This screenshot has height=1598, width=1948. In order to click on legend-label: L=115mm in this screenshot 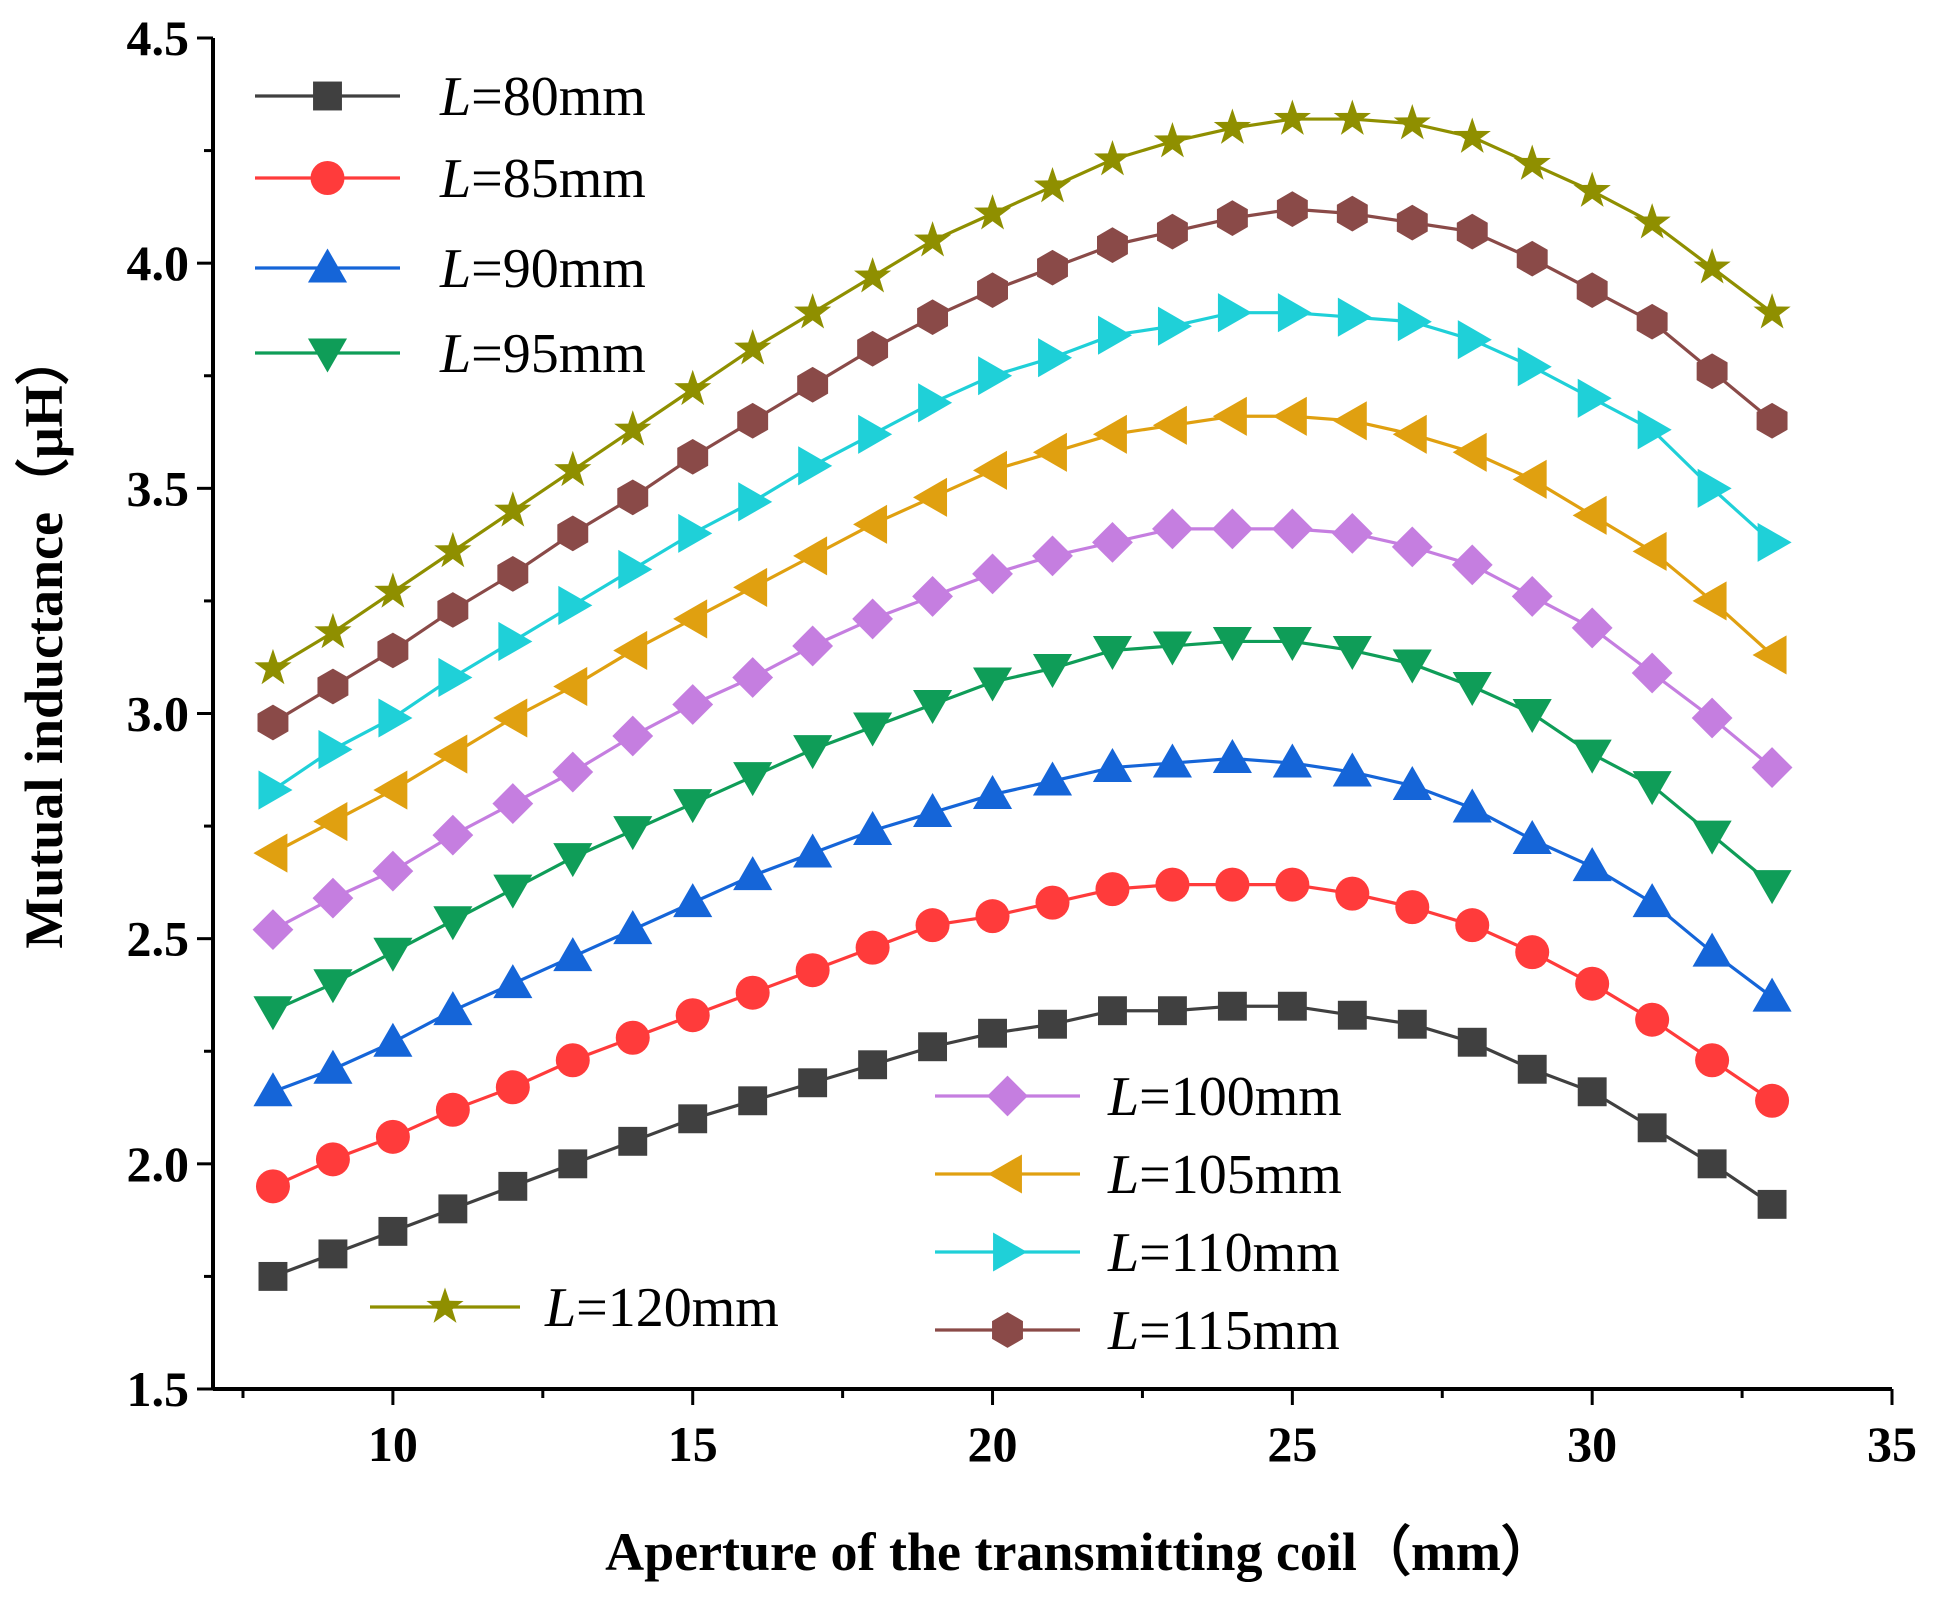, I will do `click(1223, 1331)`.